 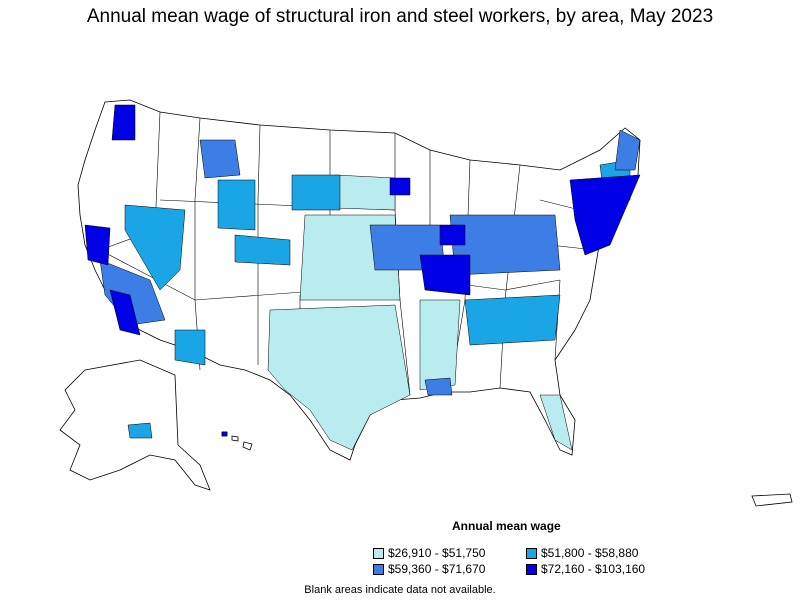 What do you see at coordinates (236, 205) in the screenshot?
I see `area-wyoming` at bounding box center [236, 205].